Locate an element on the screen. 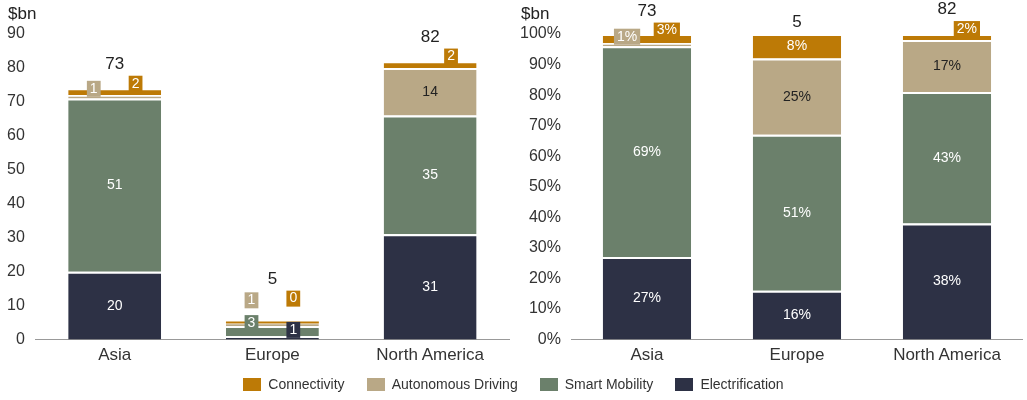 This screenshot has height=400, width=1027. y-tick-label: 50 is located at coordinates (16, 169).